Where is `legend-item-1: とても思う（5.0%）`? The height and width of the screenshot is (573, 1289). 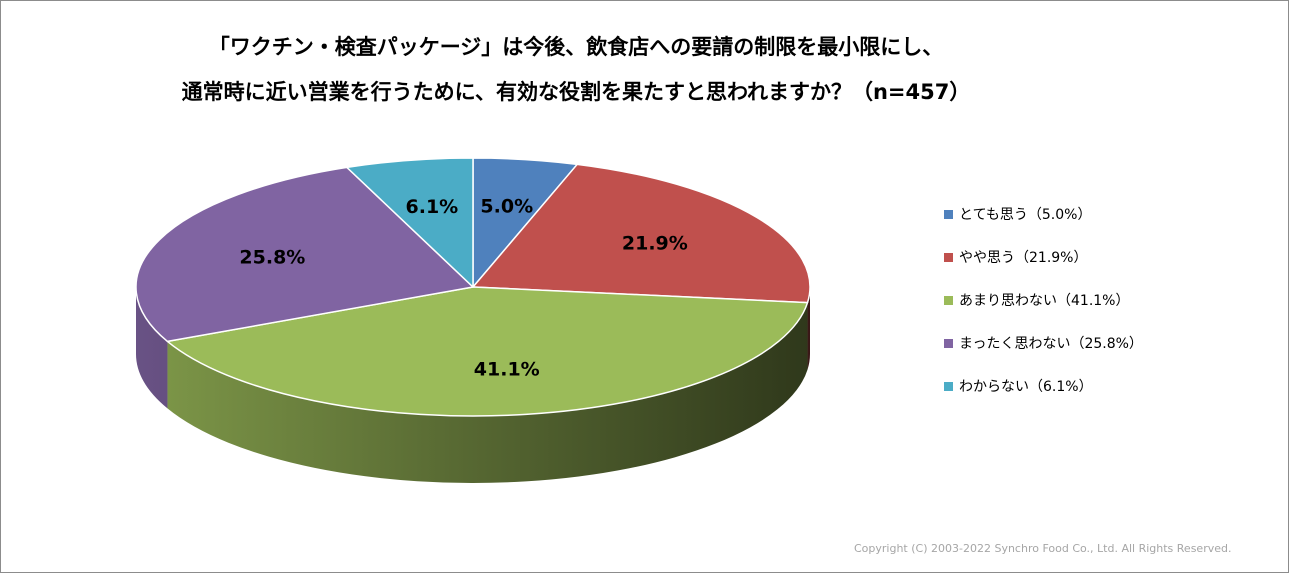 legend-item-1: とても思う（5.0%） is located at coordinates (1017, 214).